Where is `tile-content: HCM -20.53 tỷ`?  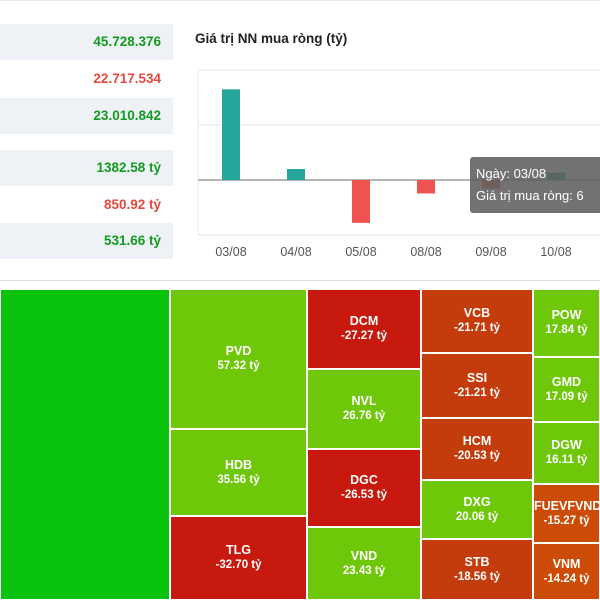
tile-content: HCM -20.53 tỷ is located at coordinates (477, 449).